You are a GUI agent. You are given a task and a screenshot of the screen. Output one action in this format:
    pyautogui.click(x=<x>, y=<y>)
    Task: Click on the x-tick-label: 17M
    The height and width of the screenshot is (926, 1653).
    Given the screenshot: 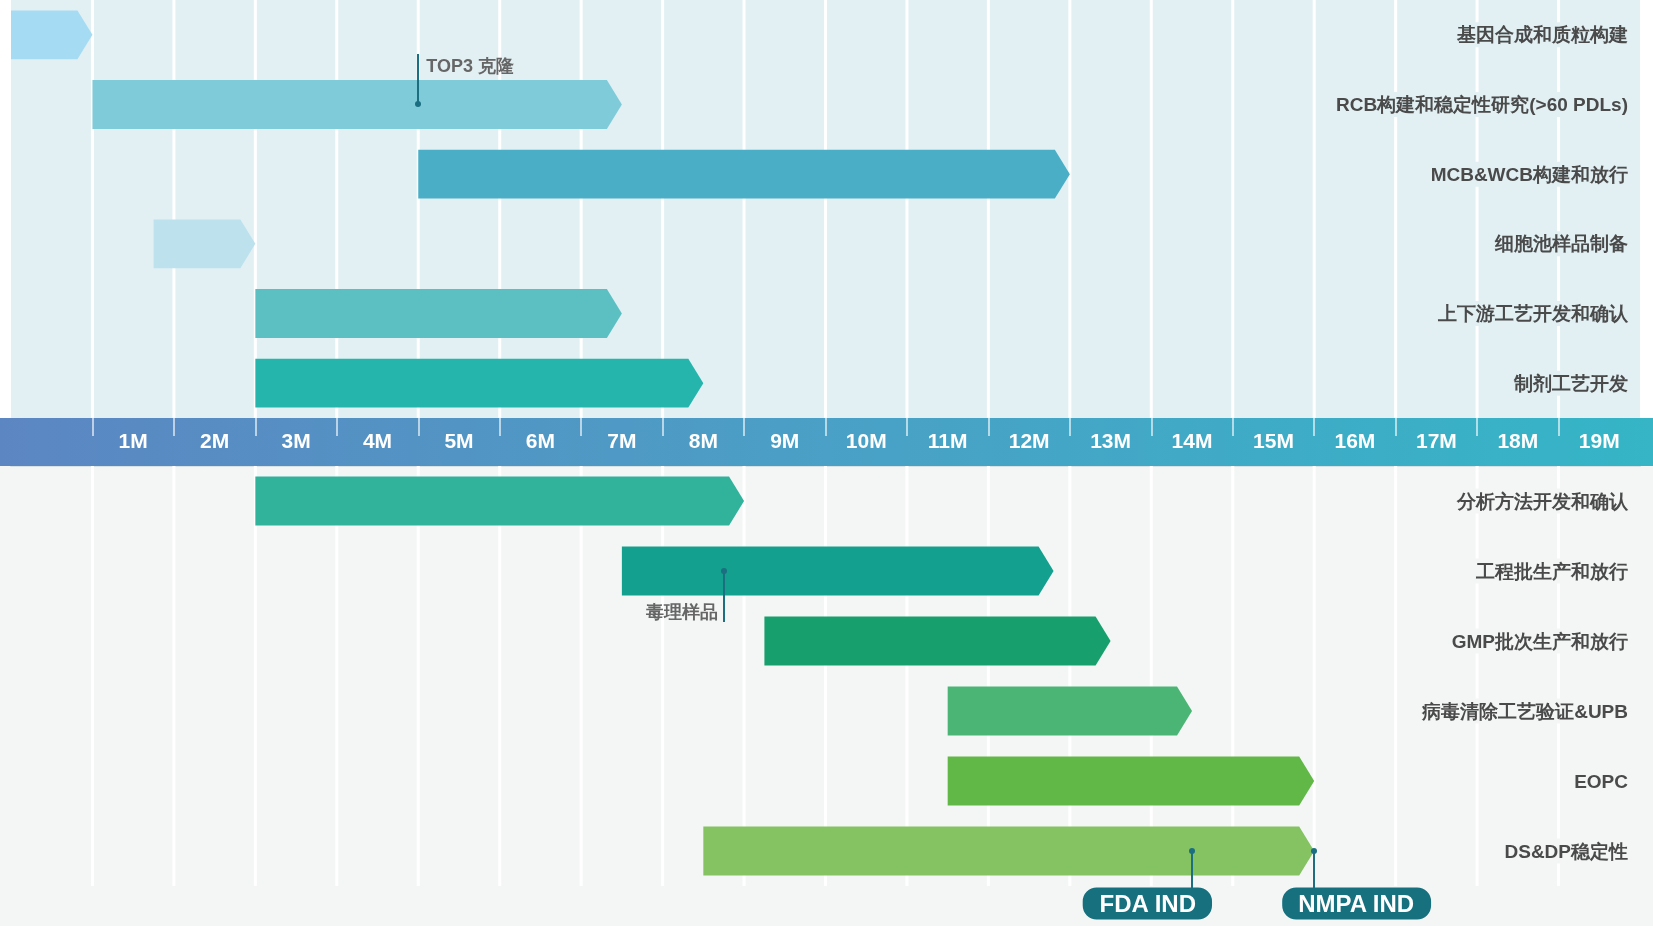 What is the action you would take?
    pyautogui.click(x=1436, y=440)
    